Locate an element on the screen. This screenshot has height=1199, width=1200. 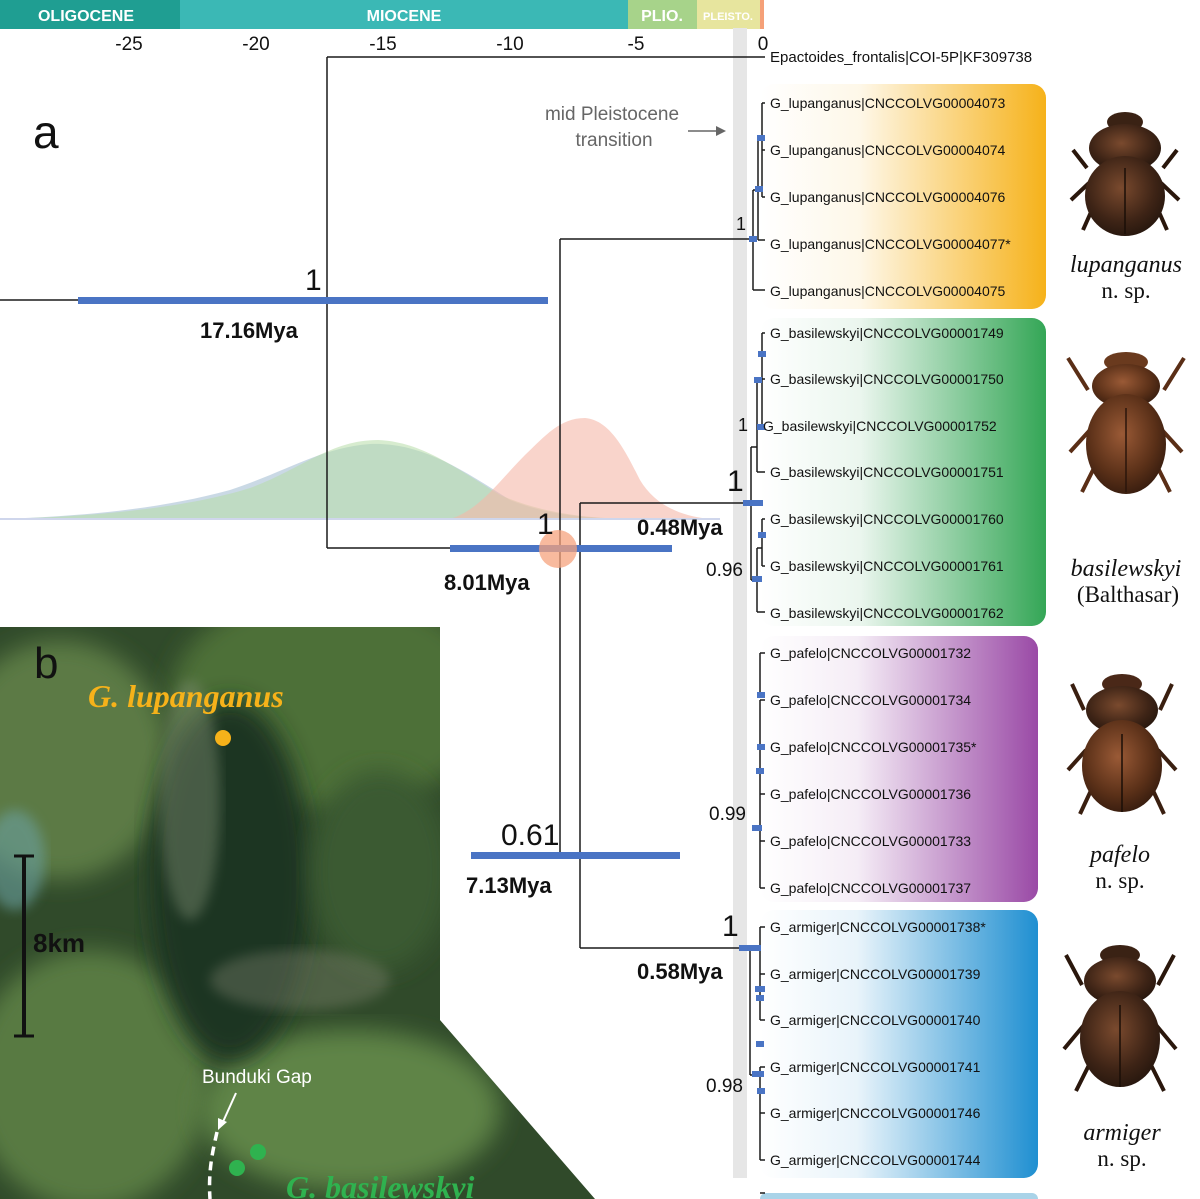
tip-label: G_armiger|CNCCOLVG00001739 is located at coordinates (875, 974).